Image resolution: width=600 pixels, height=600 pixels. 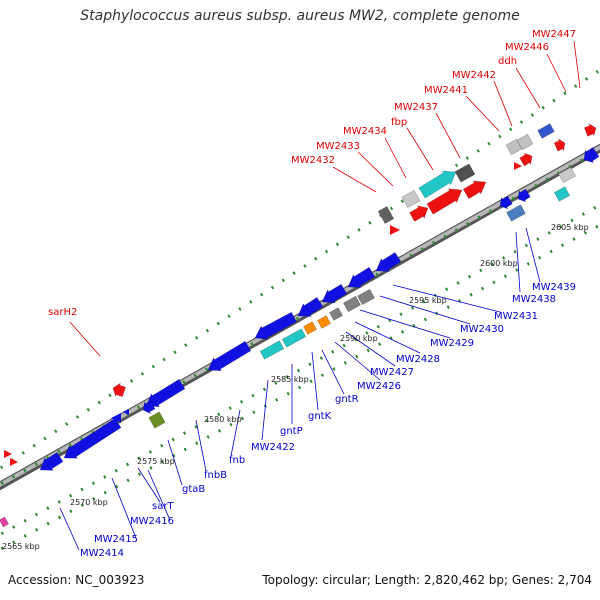 I want to click on label-fnbb-leader, so click(x=201, y=445).